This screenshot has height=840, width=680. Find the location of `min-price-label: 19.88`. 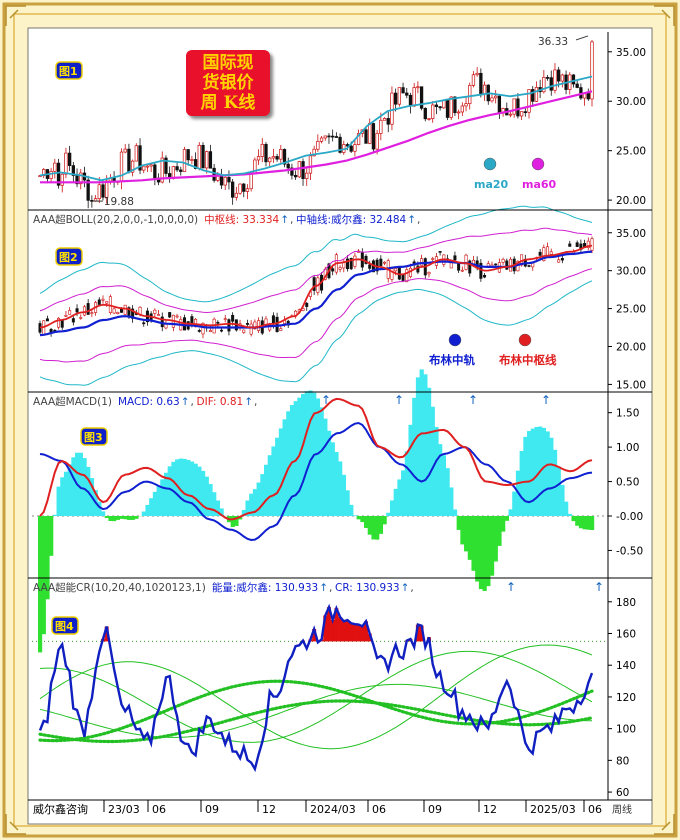

min-price-label: 19.88 is located at coordinates (119, 202).